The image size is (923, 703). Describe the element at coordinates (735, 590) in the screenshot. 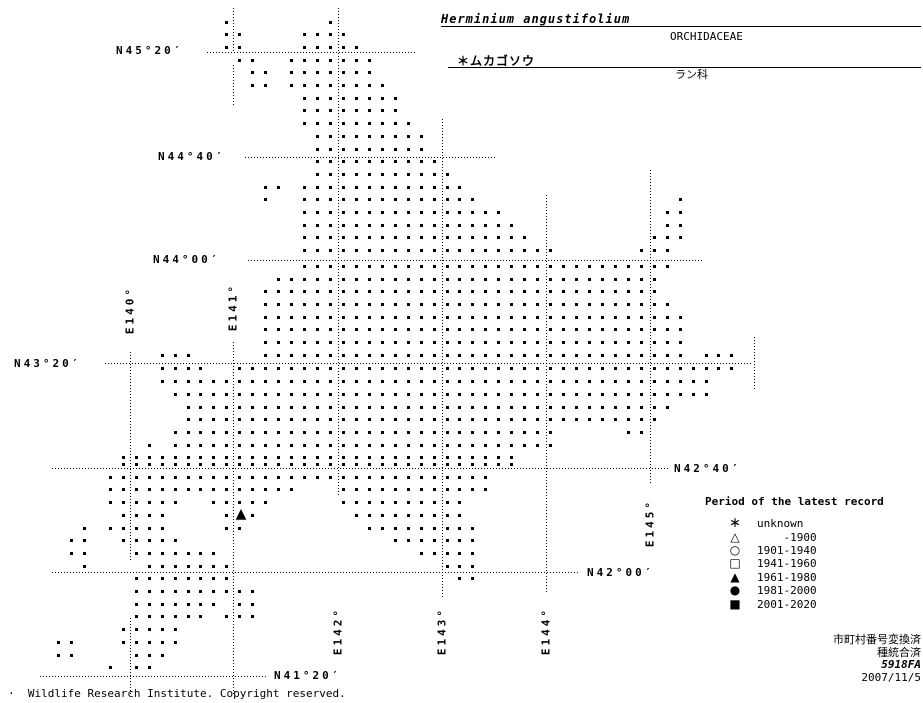

I see `filled-circle-icon: ●` at that location.